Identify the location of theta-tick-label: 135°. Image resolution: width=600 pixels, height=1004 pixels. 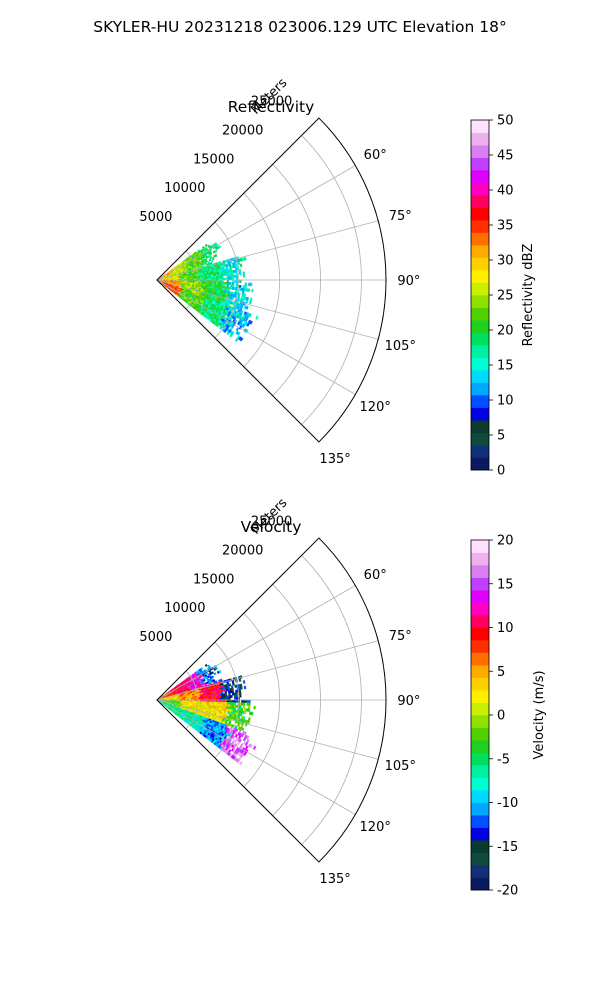
(334, 879).